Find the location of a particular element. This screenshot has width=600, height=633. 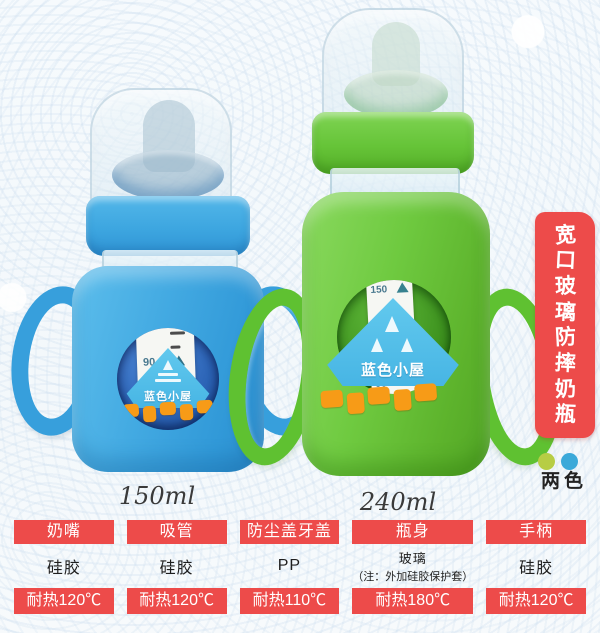

bottle-blue-label-window: 90 蓝色小屋 is located at coordinates (168, 379).